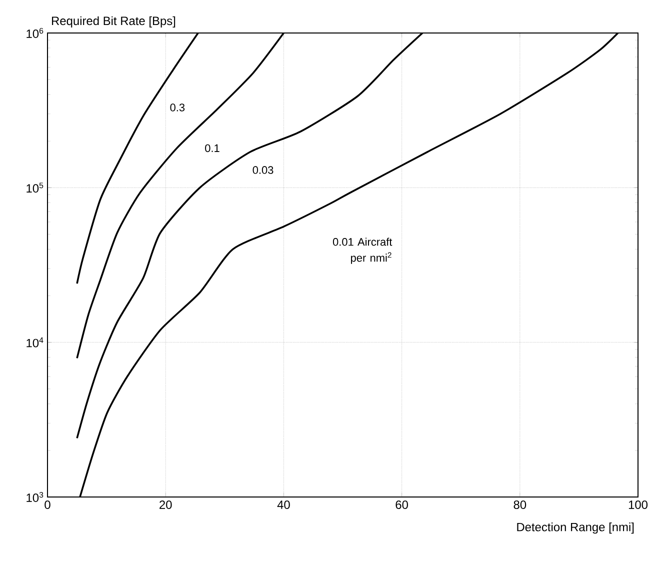  What do you see at coordinates (47, 504) in the screenshot?
I see `x-tick-label: 0` at bounding box center [47, 504].